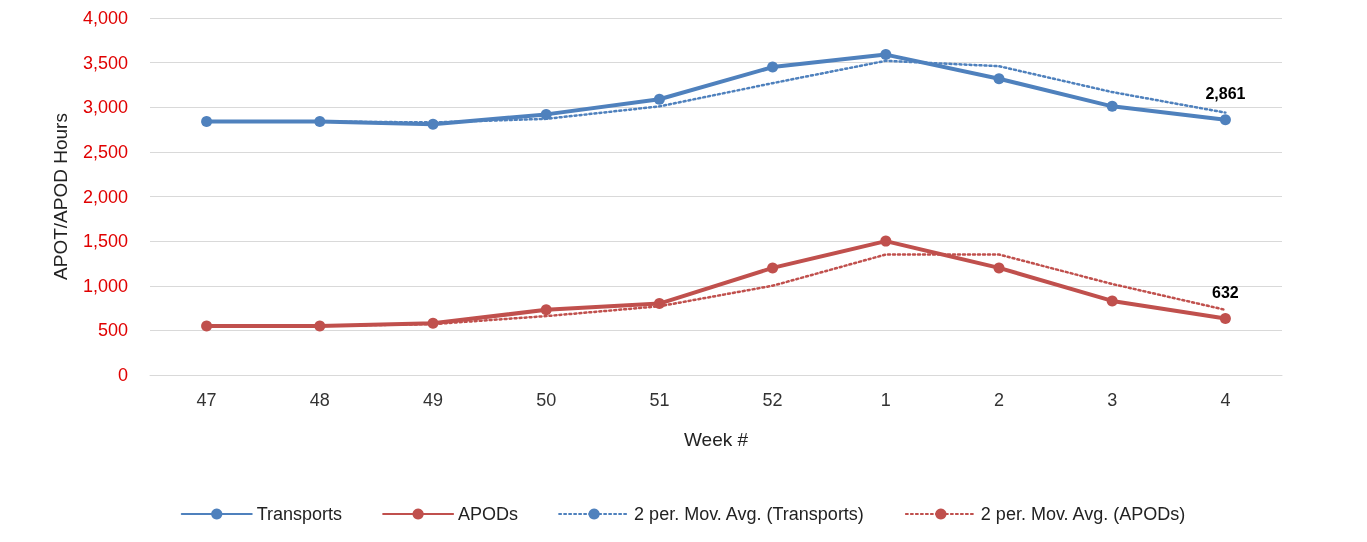  What do you see at coordinates (772, 400) in the screenshot?
I see `x-tick-label: 52` at bounding box center [772, 400].